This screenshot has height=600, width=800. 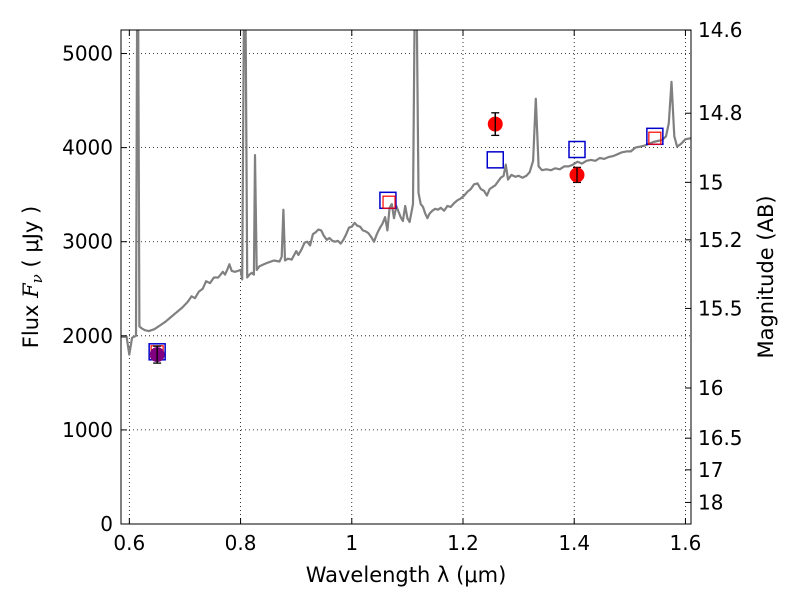 What do you see at coordinates (710, 470) in the screenshot?
I see `y2-tick-label: 17` at bounding box center [710, 470].